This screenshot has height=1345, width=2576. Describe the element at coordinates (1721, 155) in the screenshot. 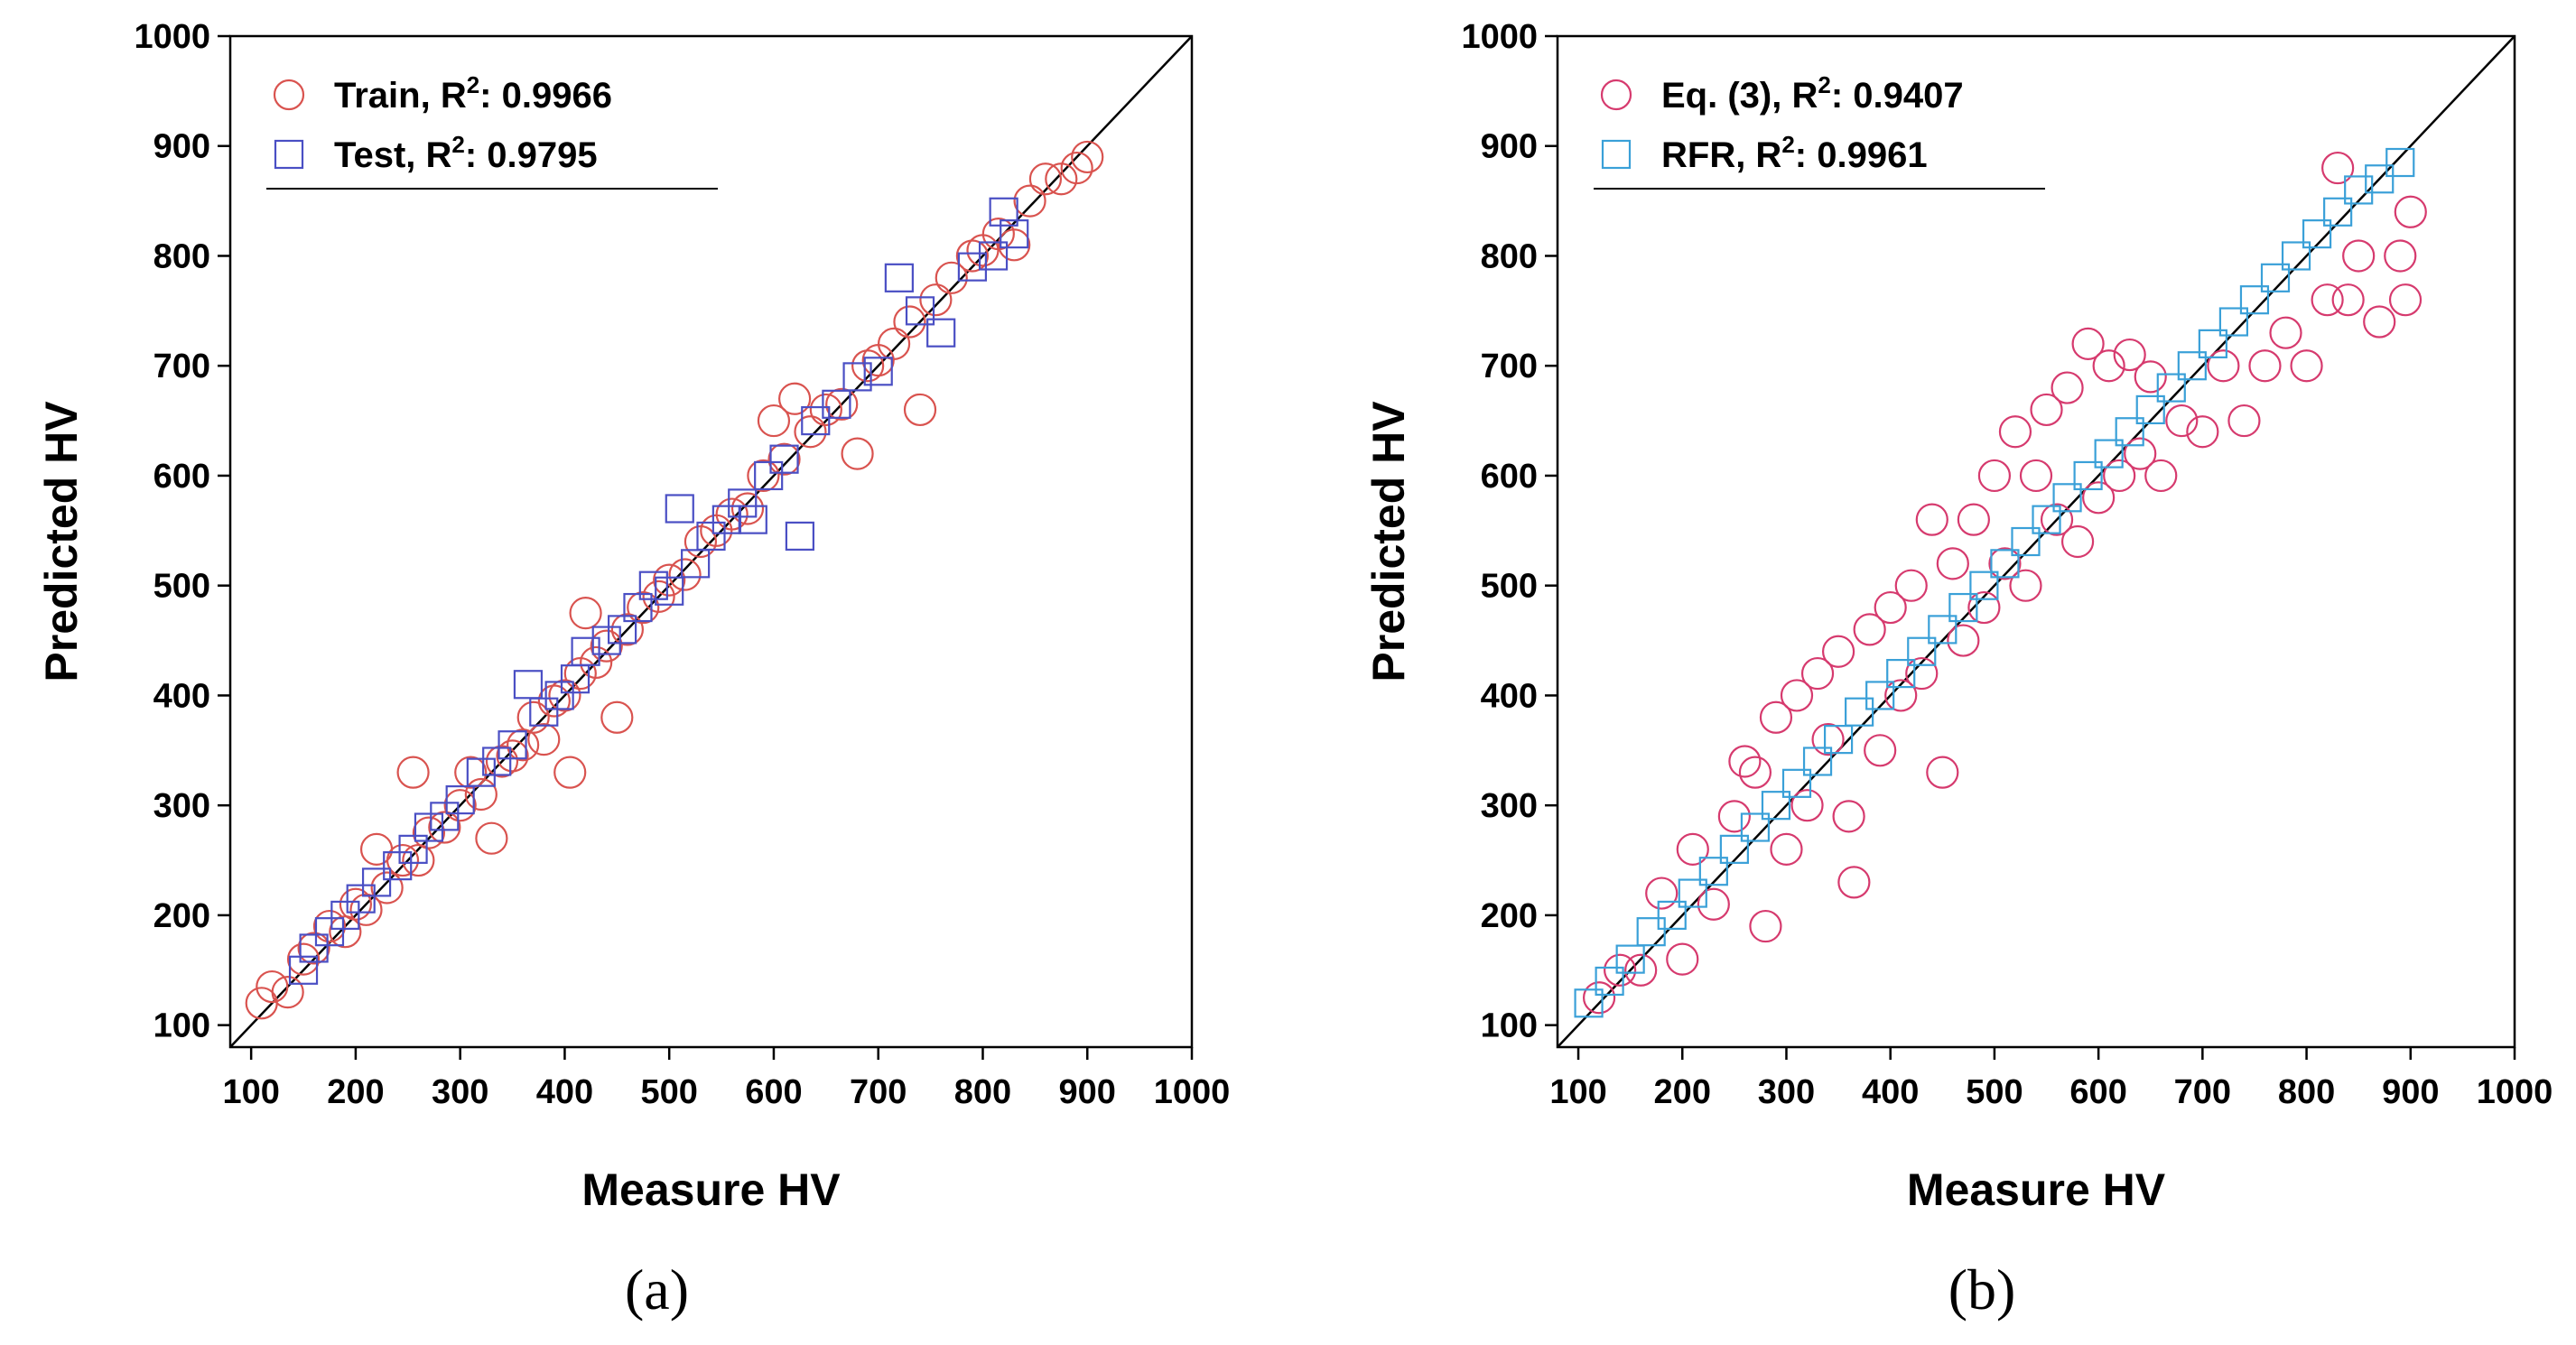

I see `legend-name: RFR, R` at that location.